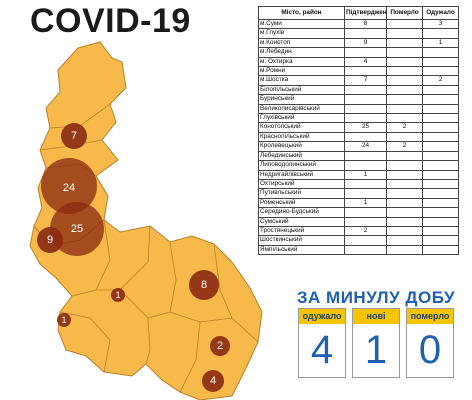  Describe the element at coordinates (430, 350) in the screenshot. I see `died-value: 0` at that location.